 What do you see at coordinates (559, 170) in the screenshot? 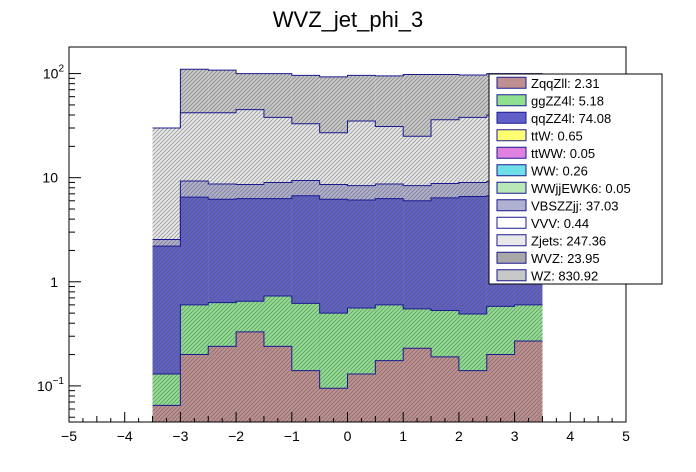
I see `legend-label-5: WW: 0.26` at bounding box center [559, 170].